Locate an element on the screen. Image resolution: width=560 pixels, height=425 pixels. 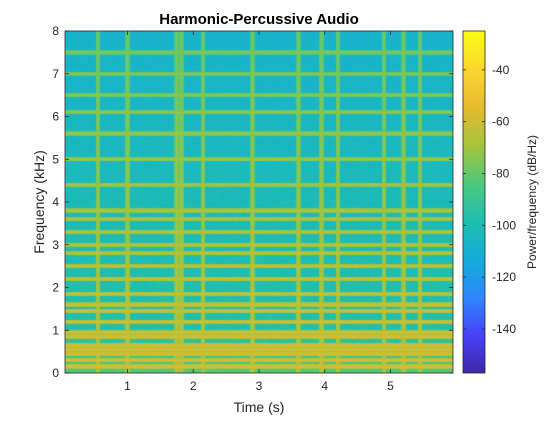
colorbar-frame is located at coordinates (474, 202).